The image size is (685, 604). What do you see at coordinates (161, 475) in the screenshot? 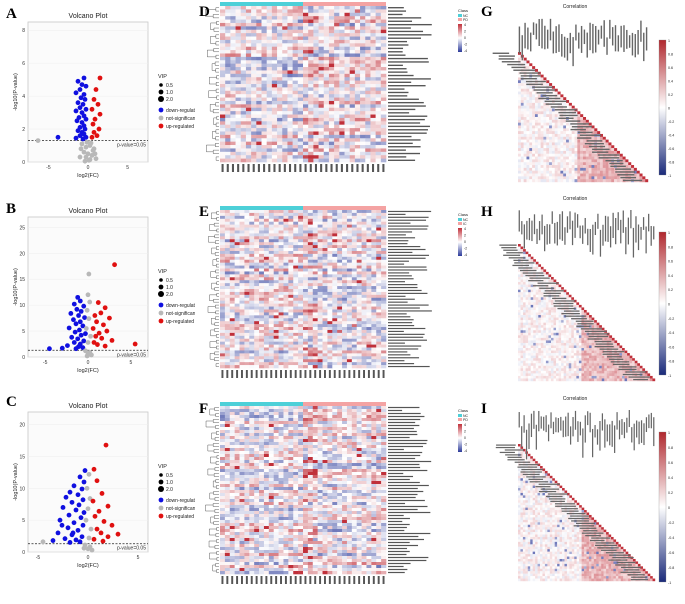
I see `legend-vip-dot` at bounding box center [161, 475].